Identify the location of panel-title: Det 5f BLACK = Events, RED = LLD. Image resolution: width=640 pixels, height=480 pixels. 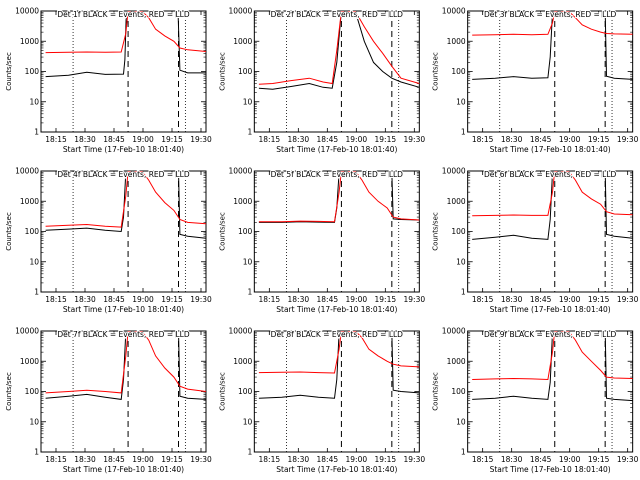
(337, 174).